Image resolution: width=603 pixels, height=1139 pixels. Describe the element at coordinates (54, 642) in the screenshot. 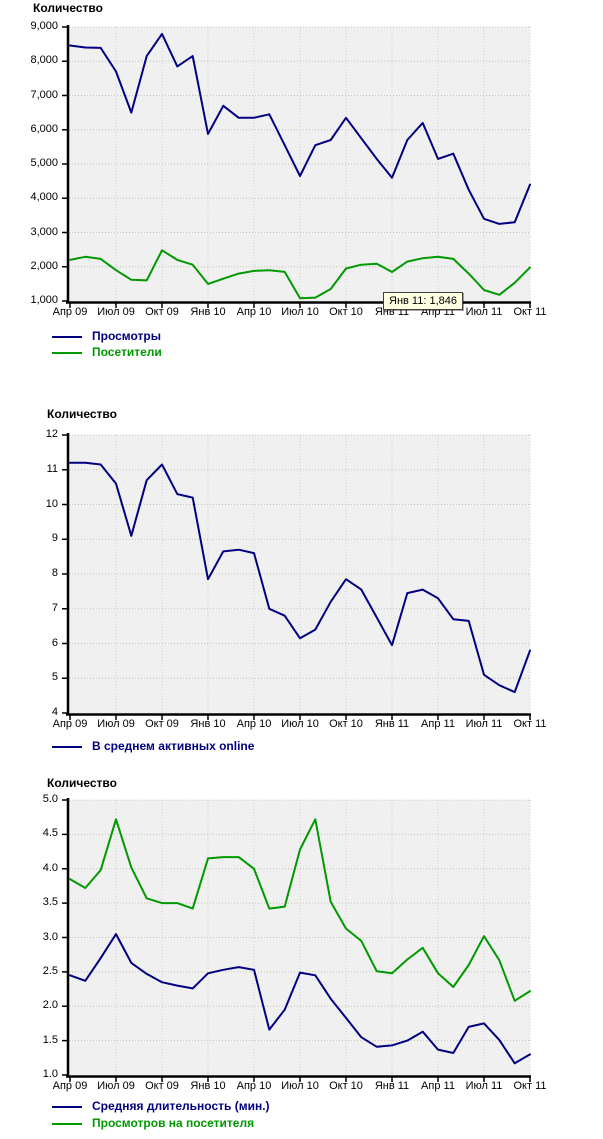

I see `y-tick-label: 6` at that location.